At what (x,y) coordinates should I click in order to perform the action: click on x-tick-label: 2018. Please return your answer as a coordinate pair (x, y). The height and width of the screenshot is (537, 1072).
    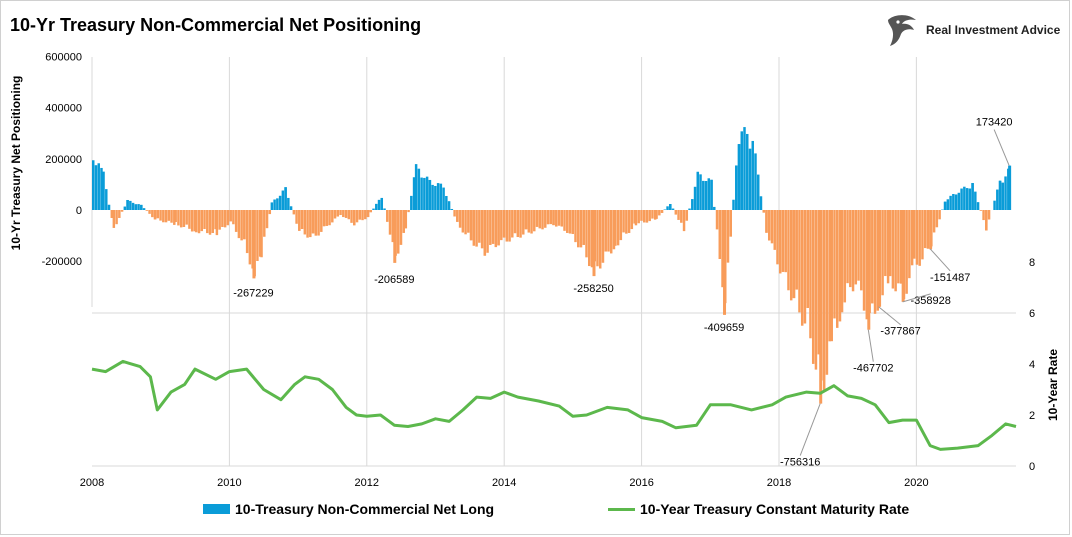
    Looking at the image, I should click on (779, 483).